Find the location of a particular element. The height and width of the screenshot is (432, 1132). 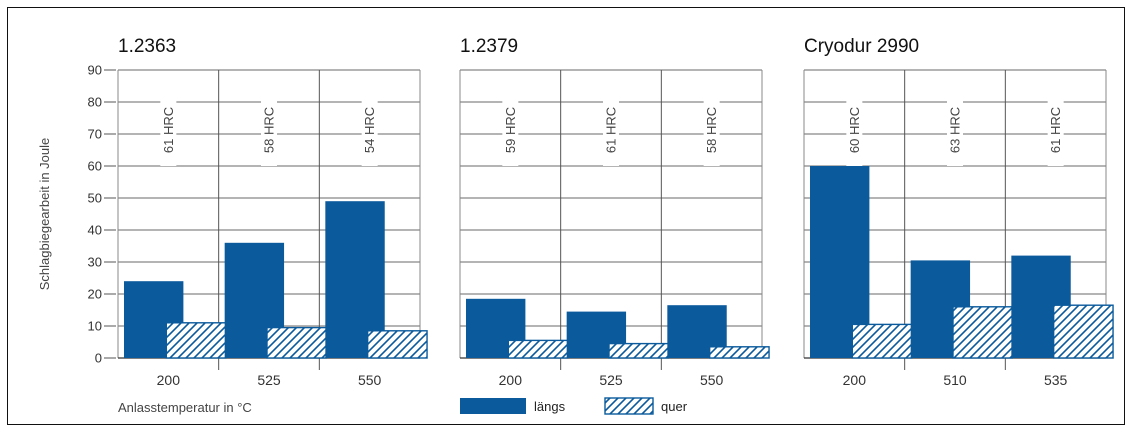

x-tick-label: 535 is located at coordinates (1056, 380).